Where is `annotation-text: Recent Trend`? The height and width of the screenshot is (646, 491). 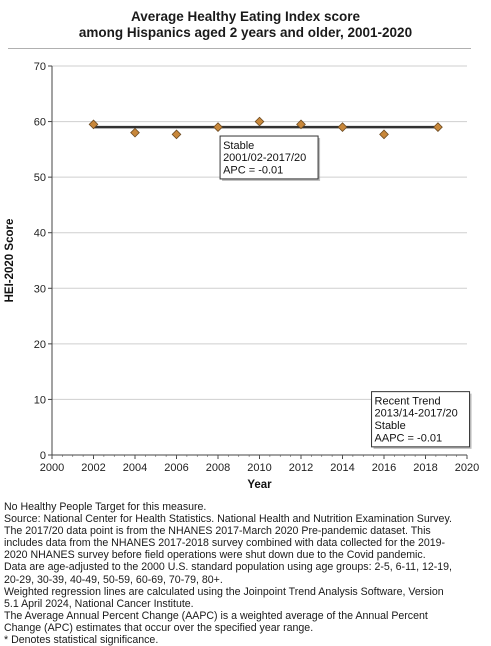 annotation-text: Recent Trend is located at coordinates (408, 401).